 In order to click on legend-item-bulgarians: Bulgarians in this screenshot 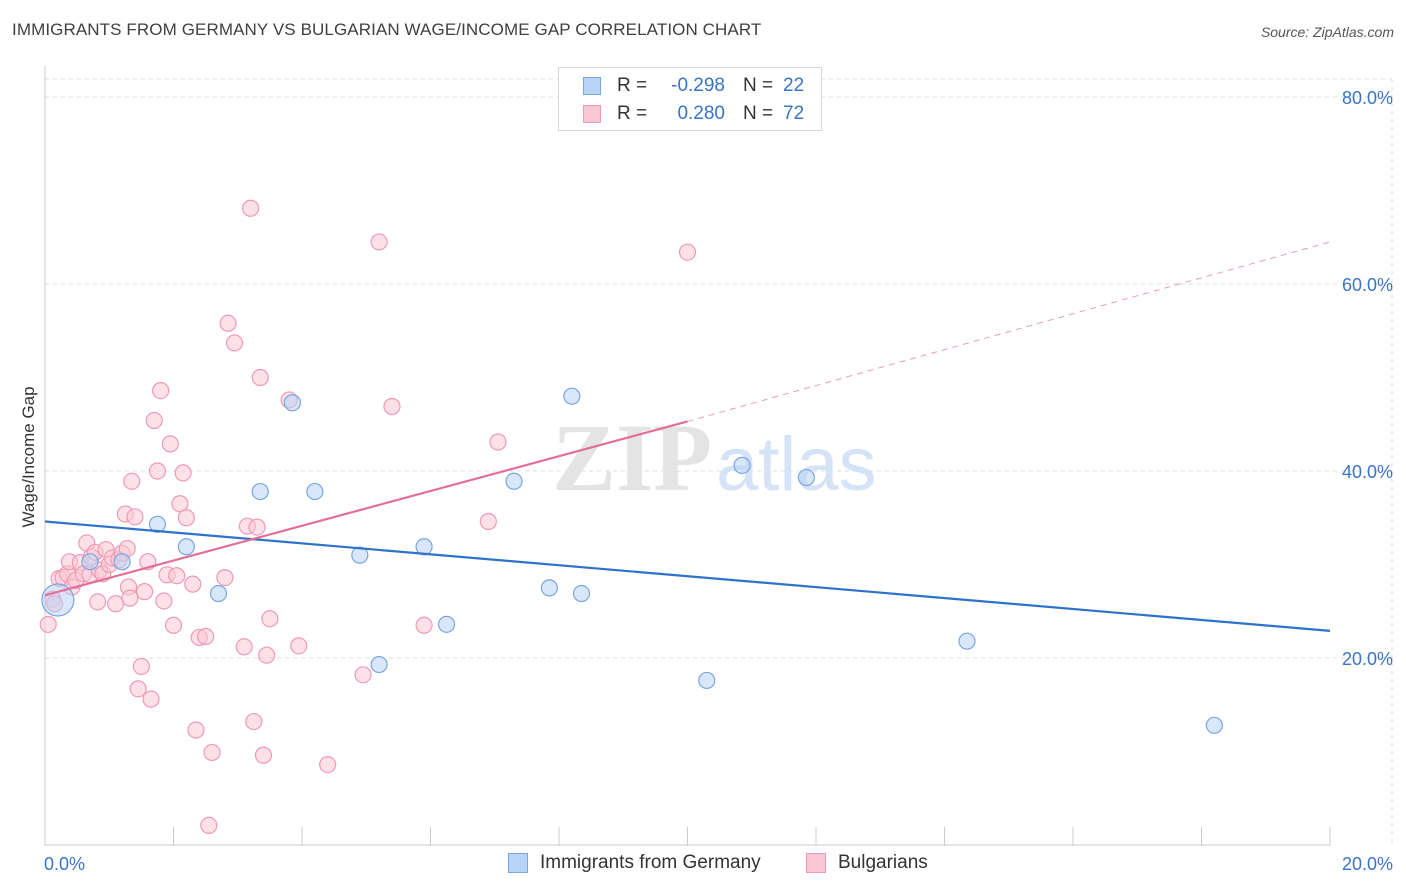, I will do `click(867, 863)`.